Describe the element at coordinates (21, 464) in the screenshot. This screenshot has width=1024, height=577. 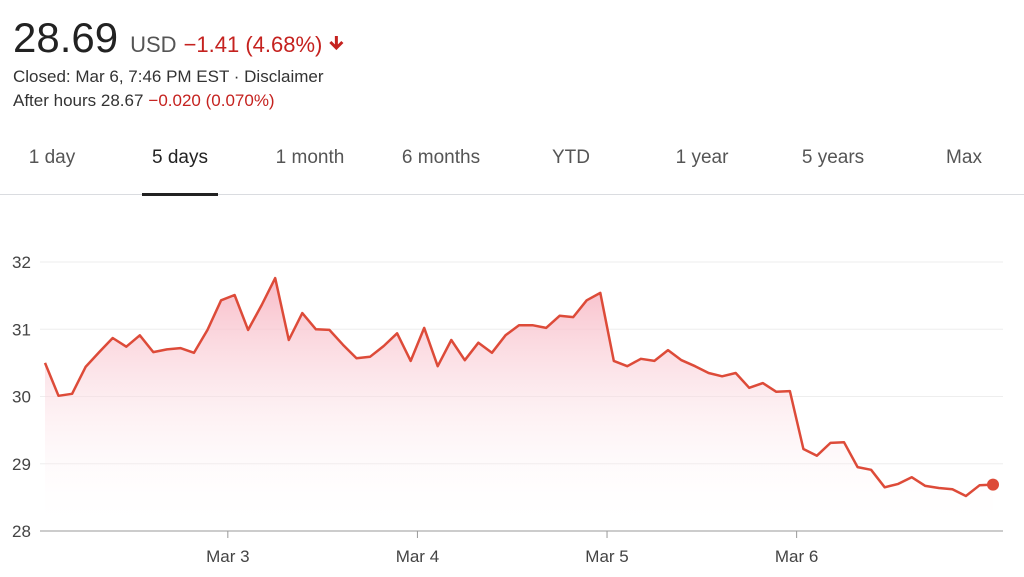
I see `y-tick-label: 29` at that location.